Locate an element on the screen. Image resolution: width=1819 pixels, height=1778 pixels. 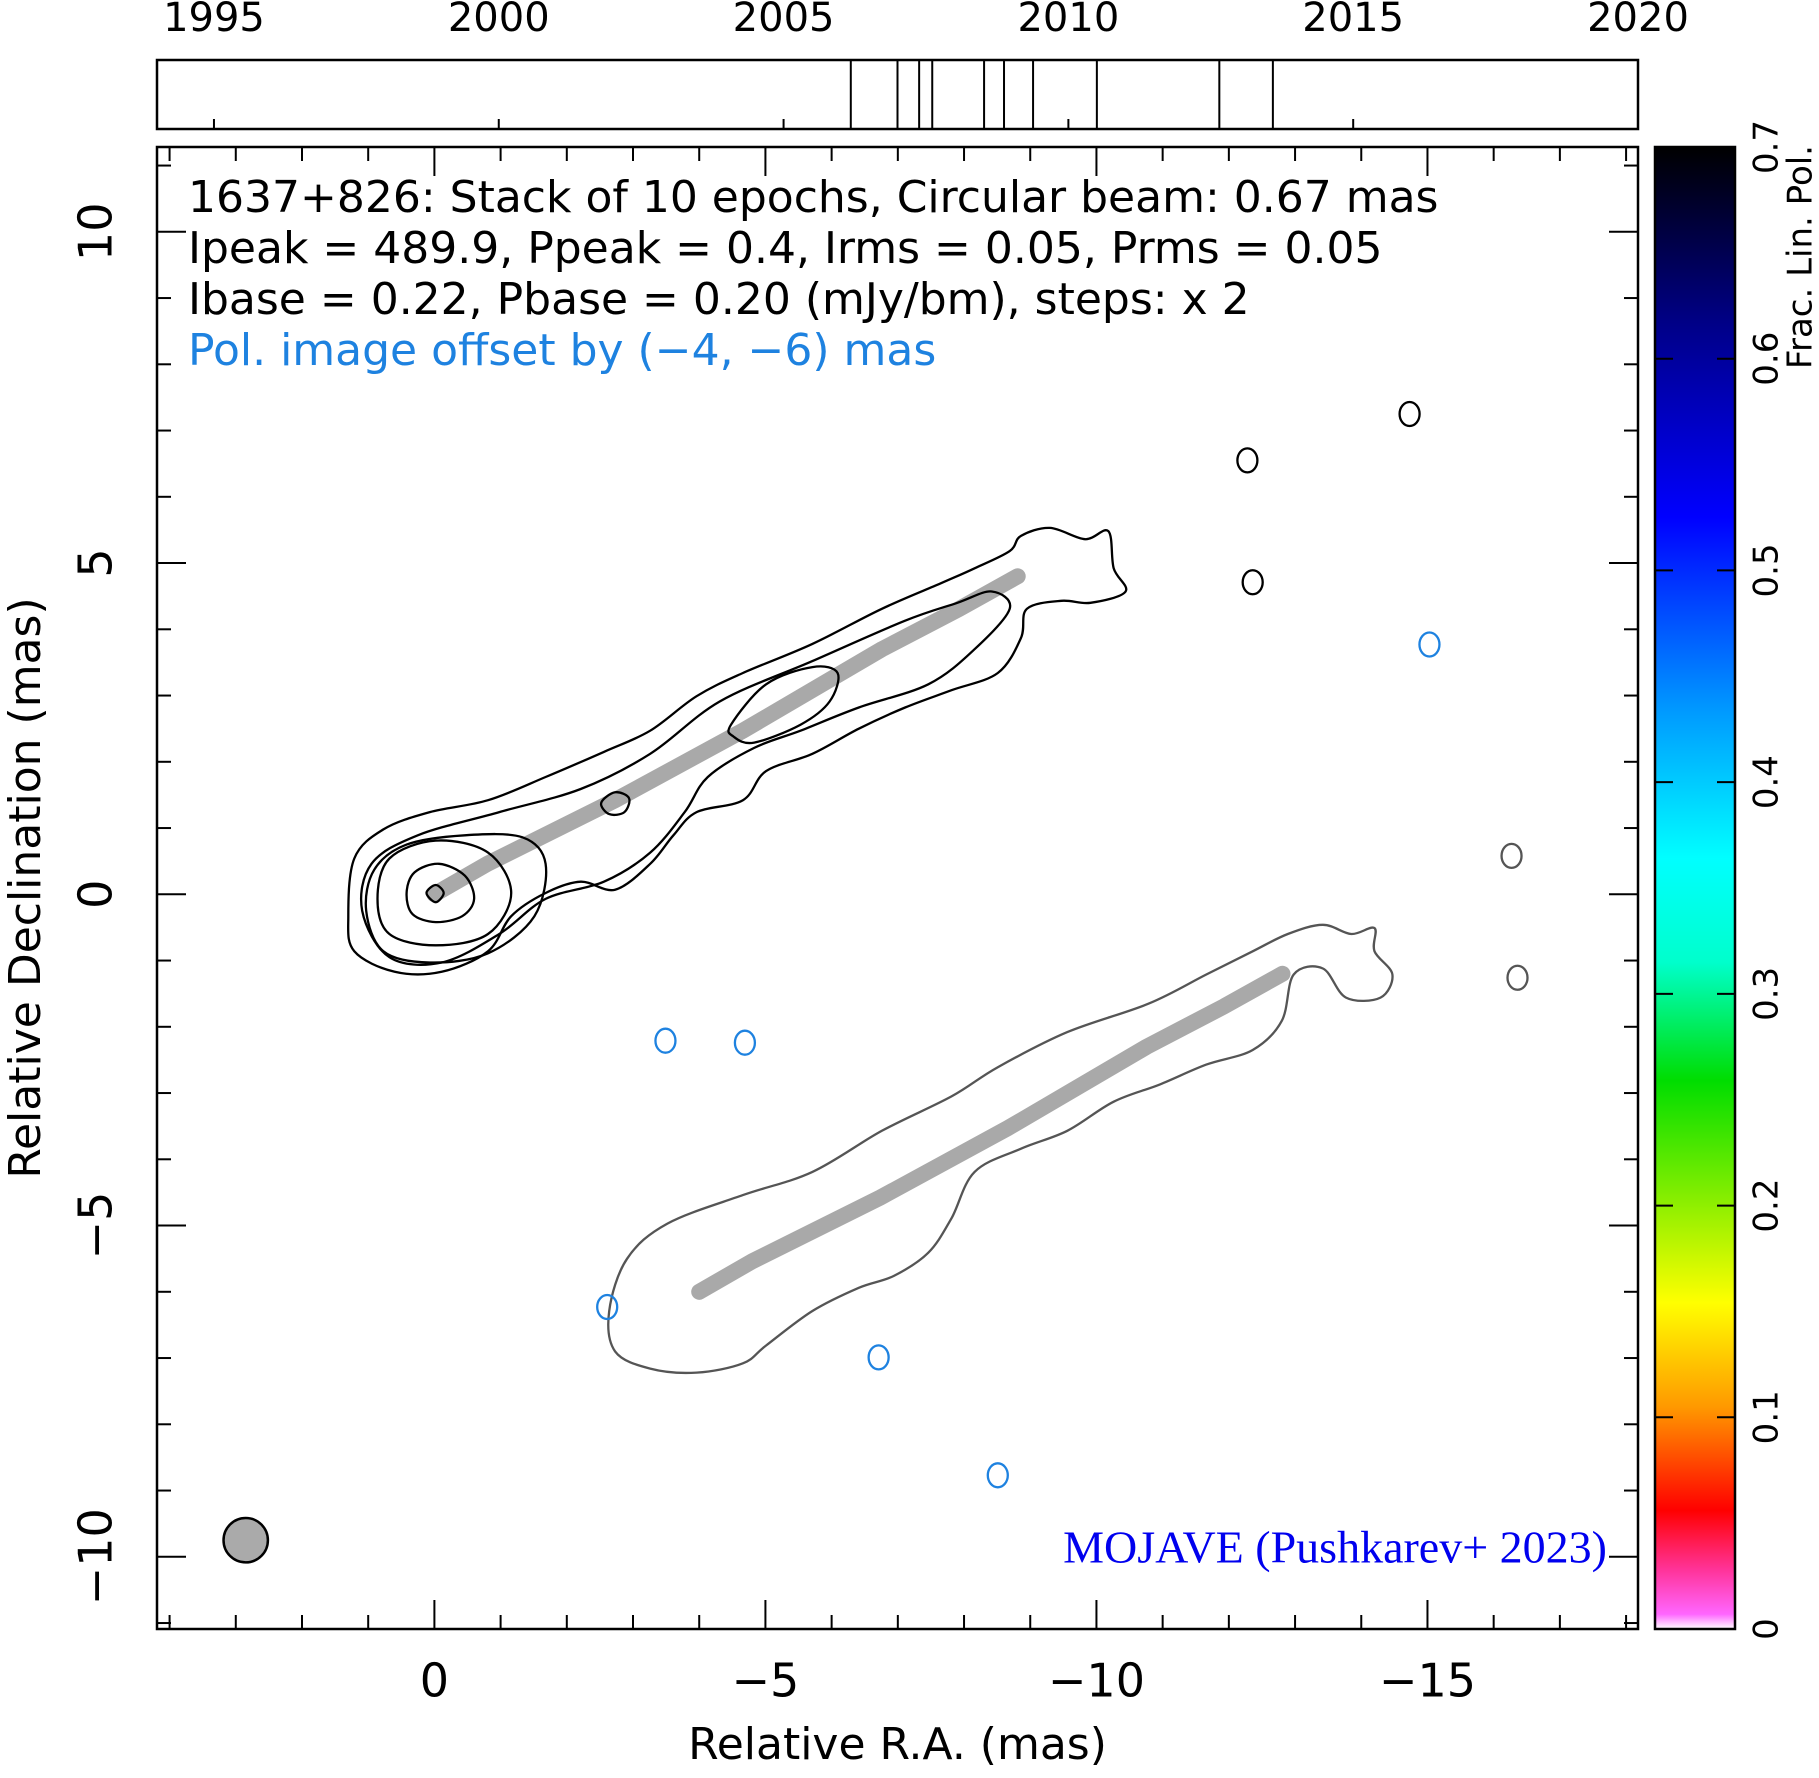
timeline-frame is located at coordinates (897, 94).